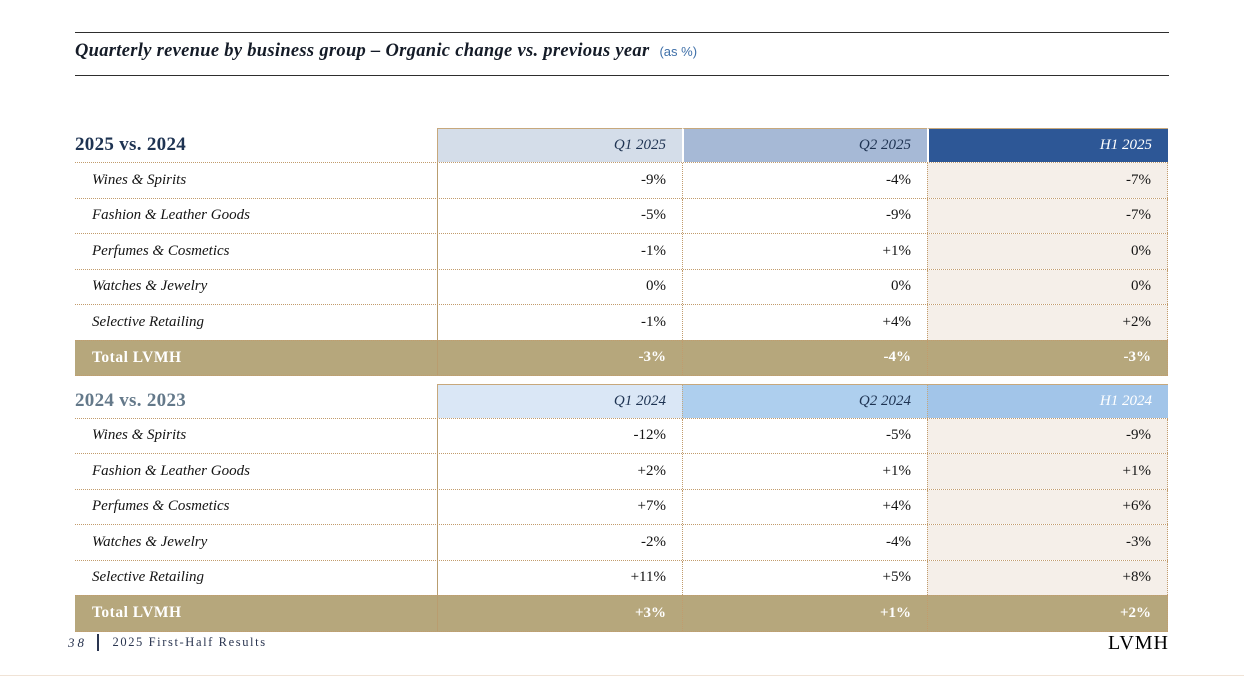 The width and height of the screenshot is (1244, 682). I want to click on table-row: Perfumes & Cosmetics +7% +4% +6%, so click(621, 506).